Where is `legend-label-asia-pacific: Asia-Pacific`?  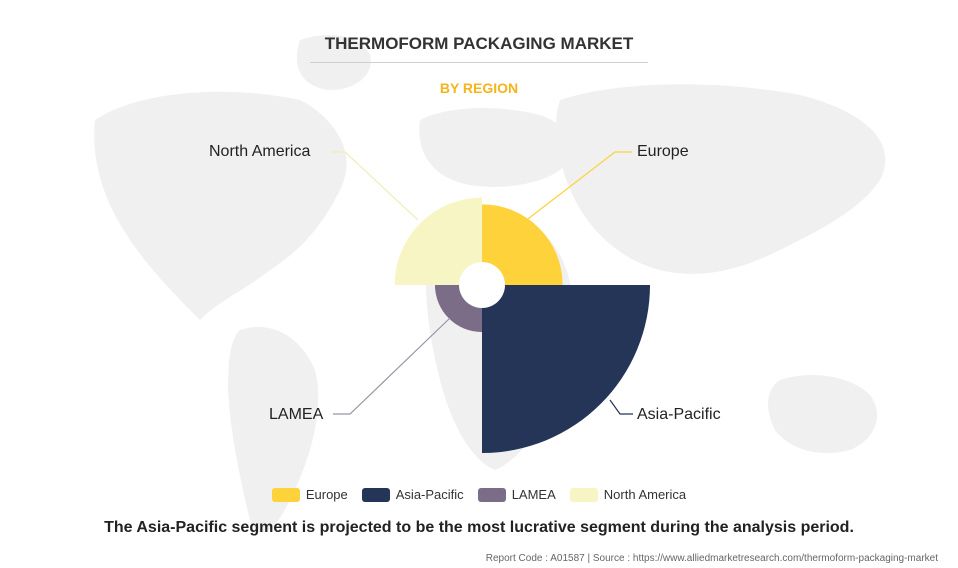 legend-label-asia-pacific: Asia-Pacific is located at coordinates (429, 494).